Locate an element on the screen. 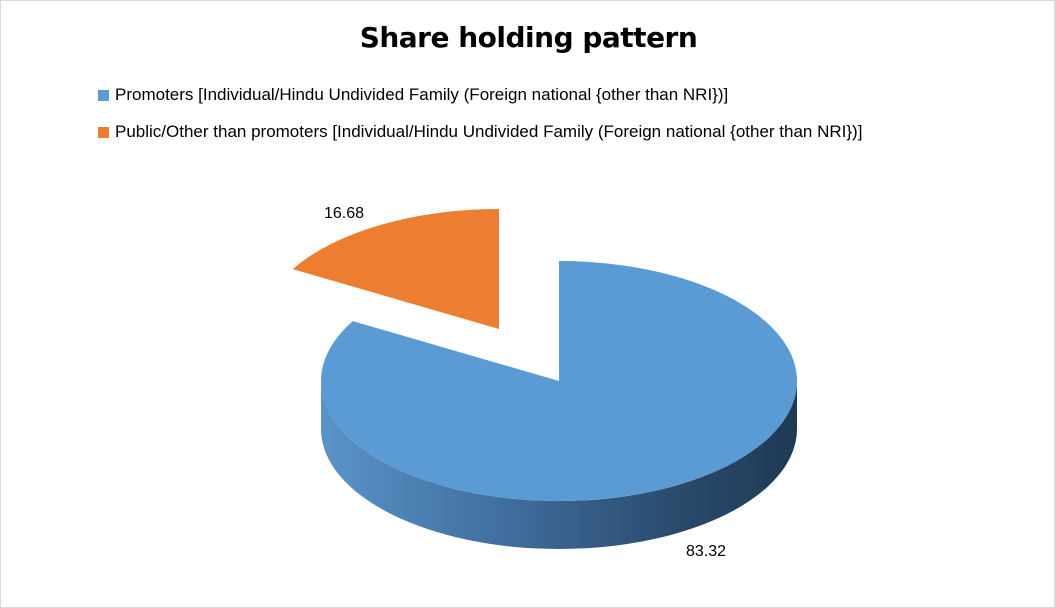 Image resolution: width=1055 pixels, height=608 pixels. legend-swatch-promoters is located at coordinates (103, 95).